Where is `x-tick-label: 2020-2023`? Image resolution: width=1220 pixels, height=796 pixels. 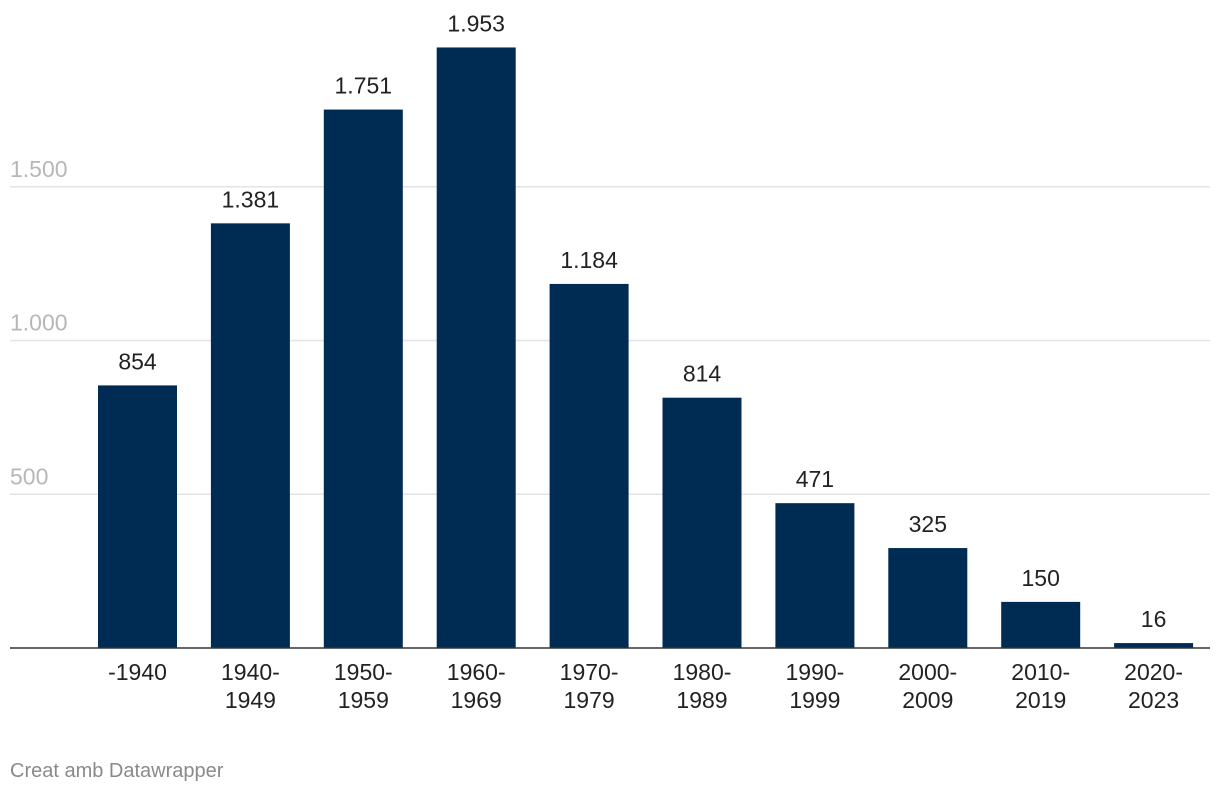 x-tick-label: 2020-2023 is located at coordinates (1153, 686).